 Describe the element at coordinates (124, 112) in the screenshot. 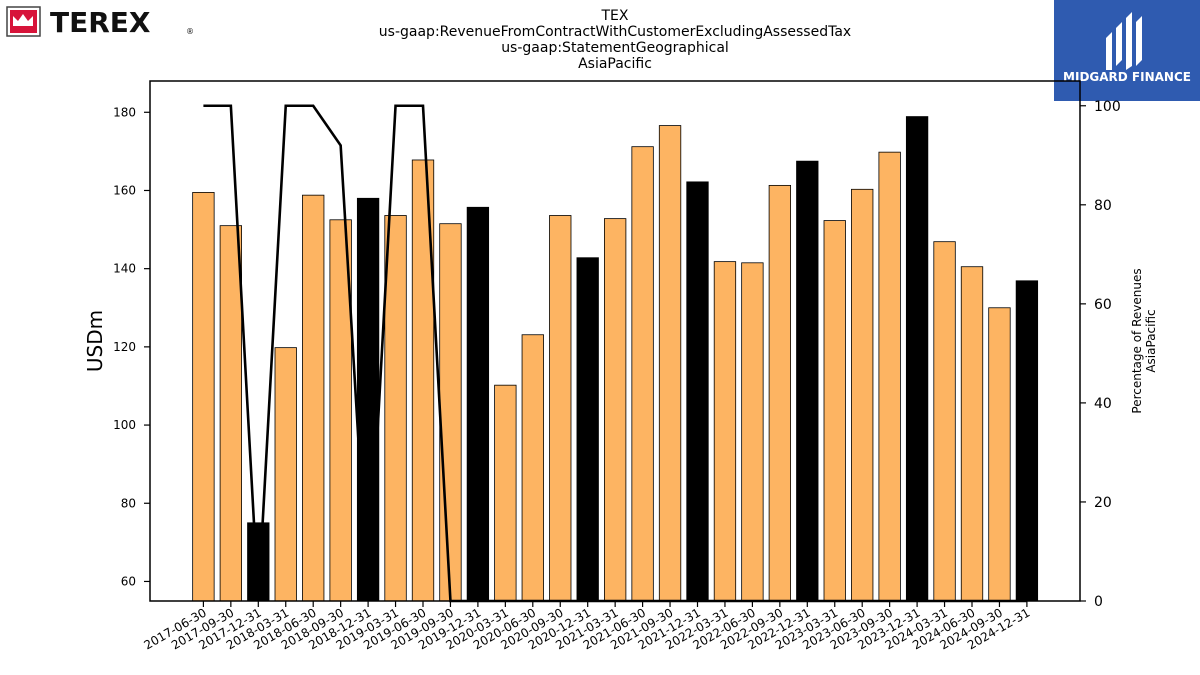

I see `y-tick-label: 180` at that location.